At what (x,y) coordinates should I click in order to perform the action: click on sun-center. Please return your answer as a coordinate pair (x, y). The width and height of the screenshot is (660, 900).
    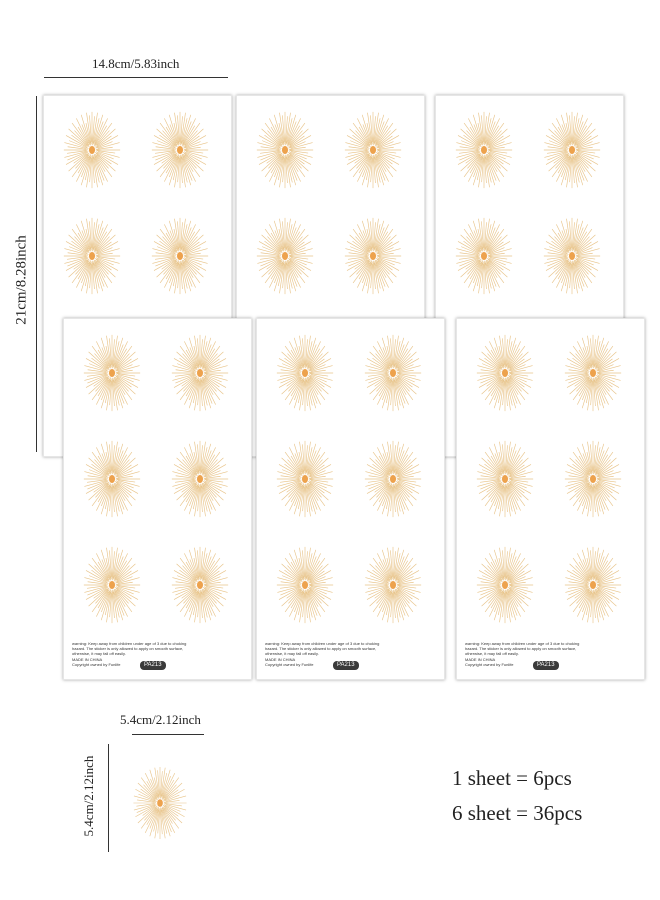
    Looking at the image, I should click on (285, 256).